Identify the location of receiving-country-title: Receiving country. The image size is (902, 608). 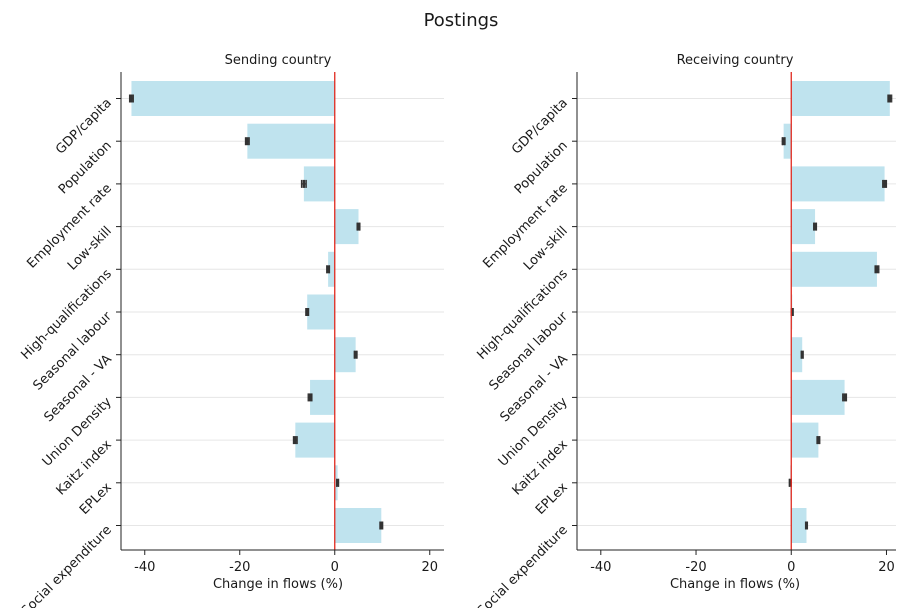
(735, 60).